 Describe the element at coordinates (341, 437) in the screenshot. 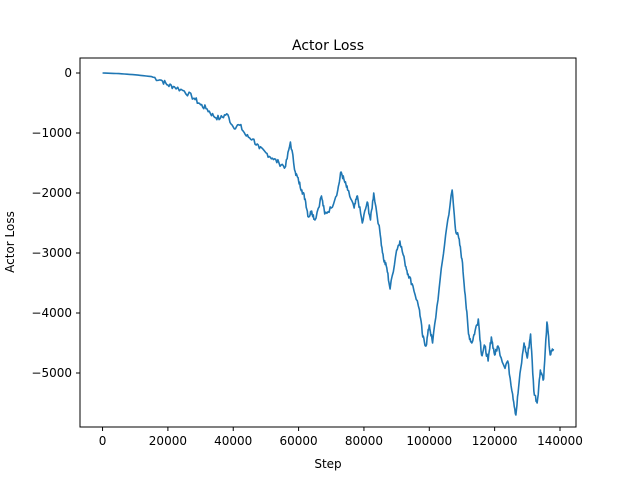

I see `x-axis: 0 20000 40000 60000 80000 100000 120000 140000` at that location.